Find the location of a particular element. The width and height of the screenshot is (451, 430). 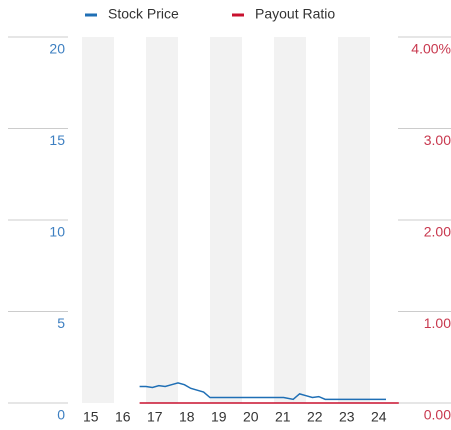

y2-tick-label: 4.00% is located at coordinates (431, 49).